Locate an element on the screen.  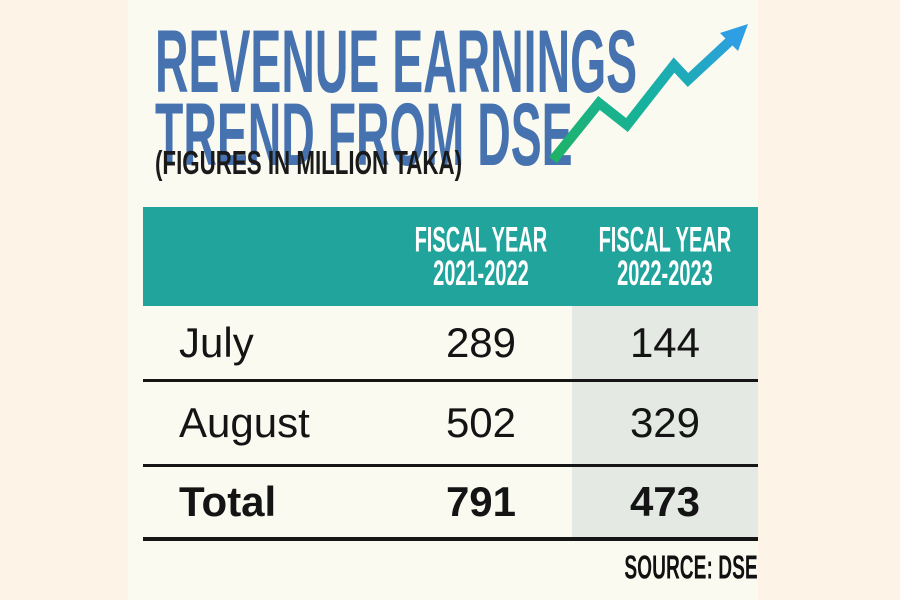
table-bottom-rule is located at coordinates (450, 539).